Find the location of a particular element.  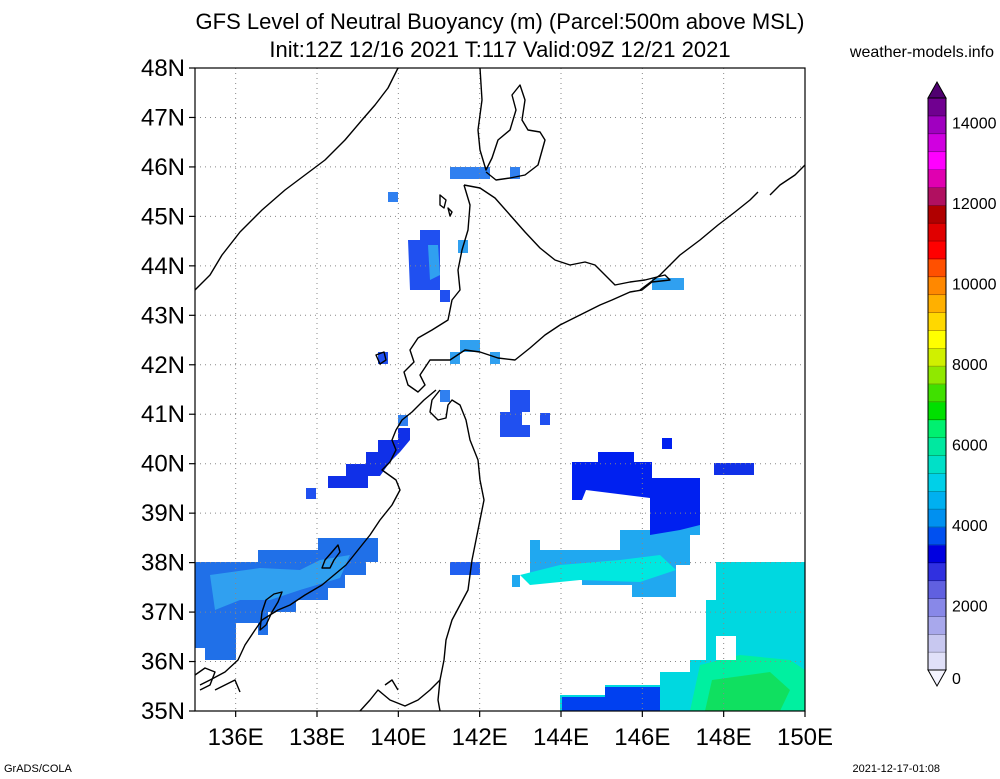

field-region-south-strip is located at coordinates (611, 699).